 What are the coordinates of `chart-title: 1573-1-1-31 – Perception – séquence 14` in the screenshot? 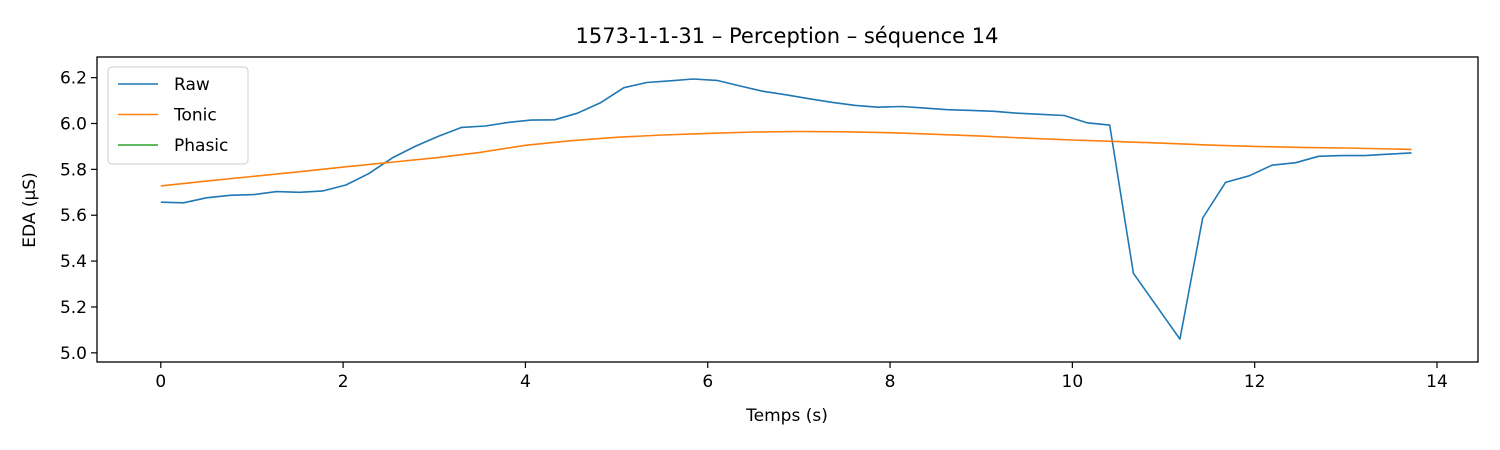 It's located at (787, 36).